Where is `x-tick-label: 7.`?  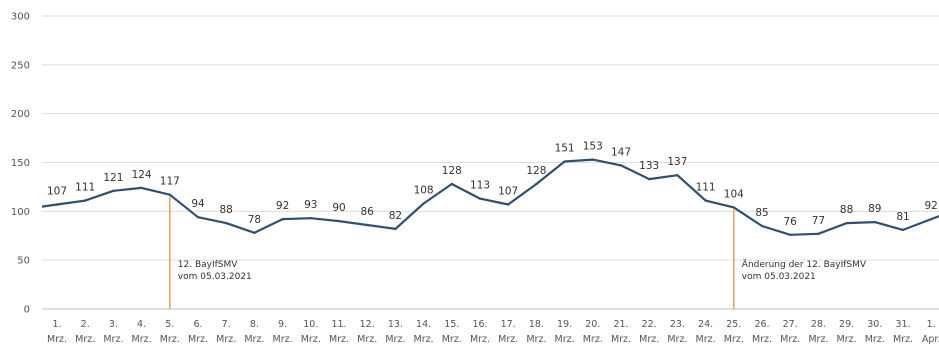
x-tick-label: 7. is located at coordinates (226, 324).